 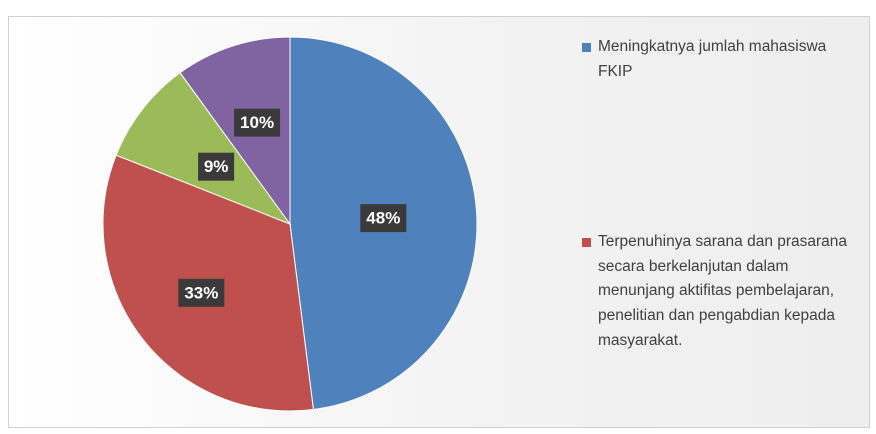 What do you see at coordinates (712, 59) in the screenshot?
I see `legend-label: Meningkatnya jumlah mahasiswa FKIP` at bounding box center [712, 59].